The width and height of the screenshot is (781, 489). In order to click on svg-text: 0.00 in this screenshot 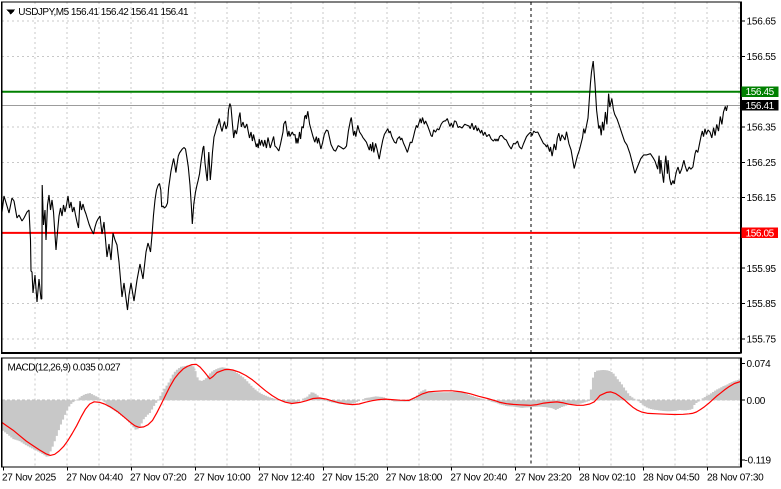, I will do `click(756, 401)`.